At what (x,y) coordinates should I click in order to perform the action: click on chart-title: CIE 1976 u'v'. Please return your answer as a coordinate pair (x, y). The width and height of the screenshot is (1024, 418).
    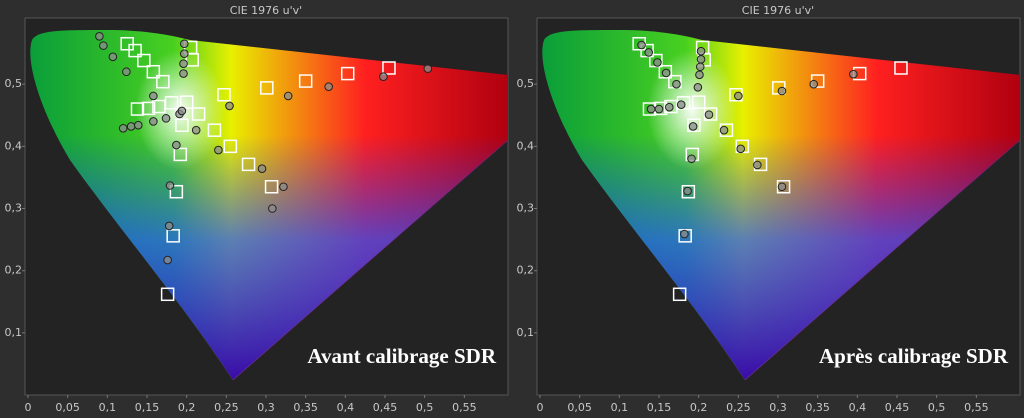
    Looking at the image, I should click on (266, 10).